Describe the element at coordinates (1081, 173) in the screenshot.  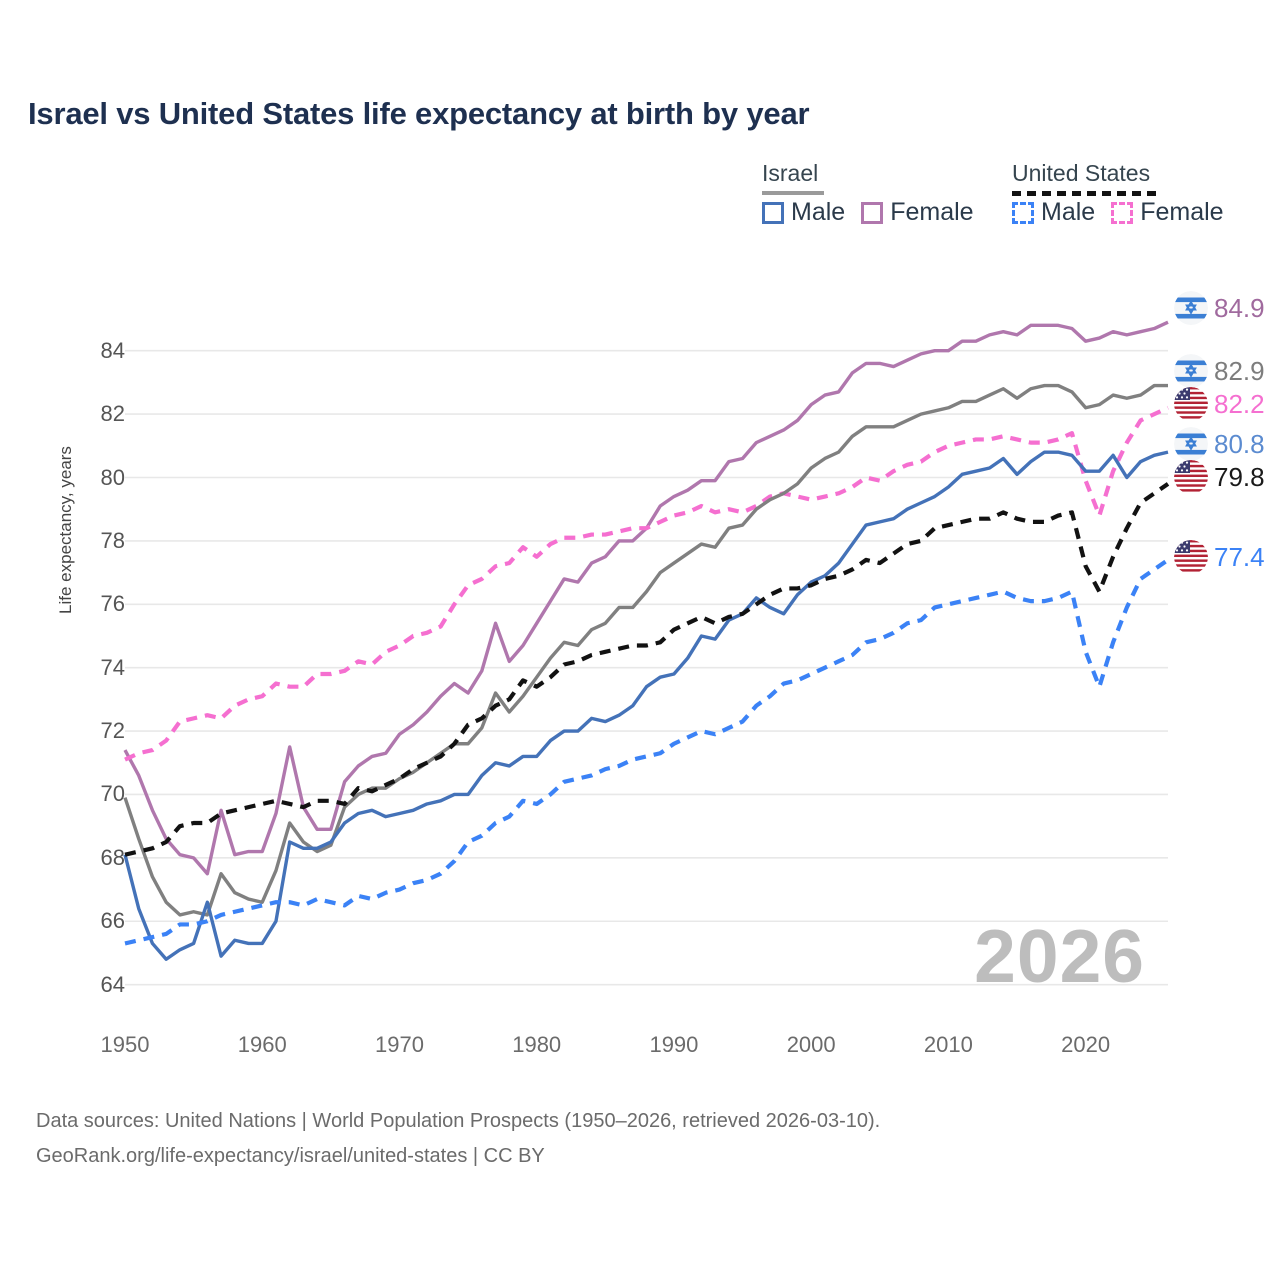
I see `legend-country-united-states: United States` at that location.